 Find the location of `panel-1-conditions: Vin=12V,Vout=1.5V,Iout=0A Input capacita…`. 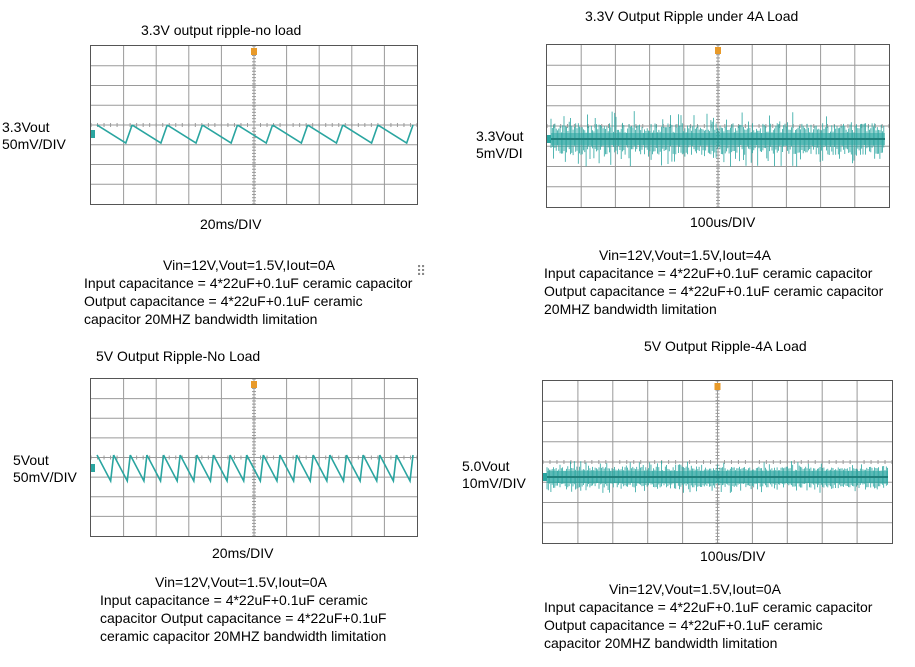

panel-1-conditions: Vin=12V,Vout=1.5V,Iout=0A Input capacita… is located at coordinates (249, 292).